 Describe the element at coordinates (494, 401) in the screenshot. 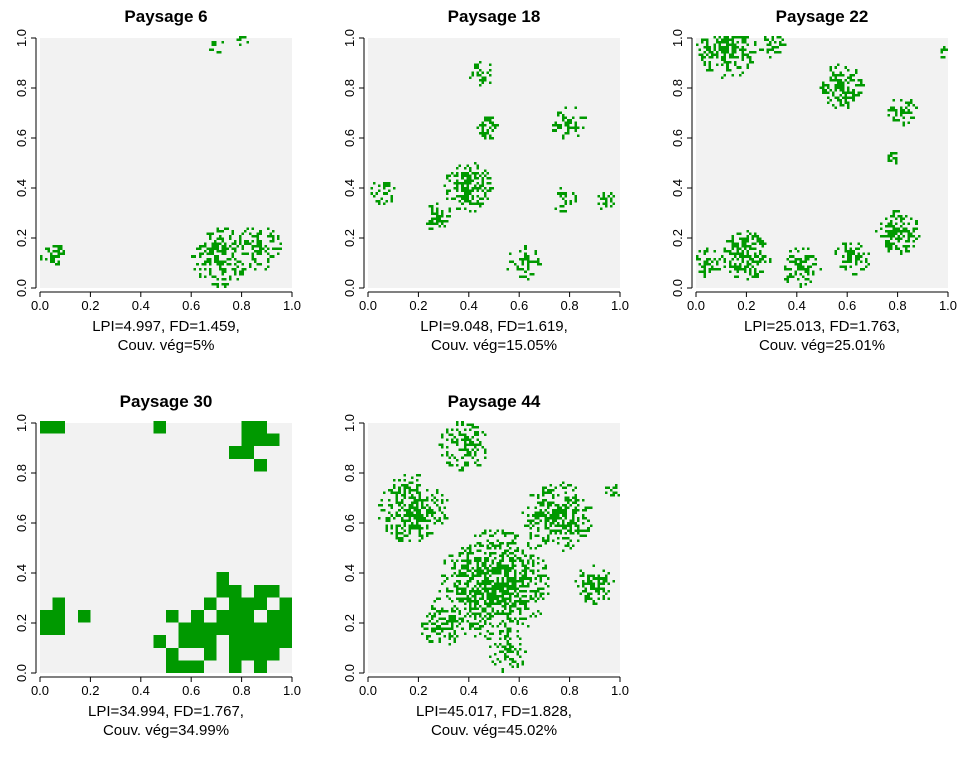

I see `chart-title: Paysage 44` at that location.